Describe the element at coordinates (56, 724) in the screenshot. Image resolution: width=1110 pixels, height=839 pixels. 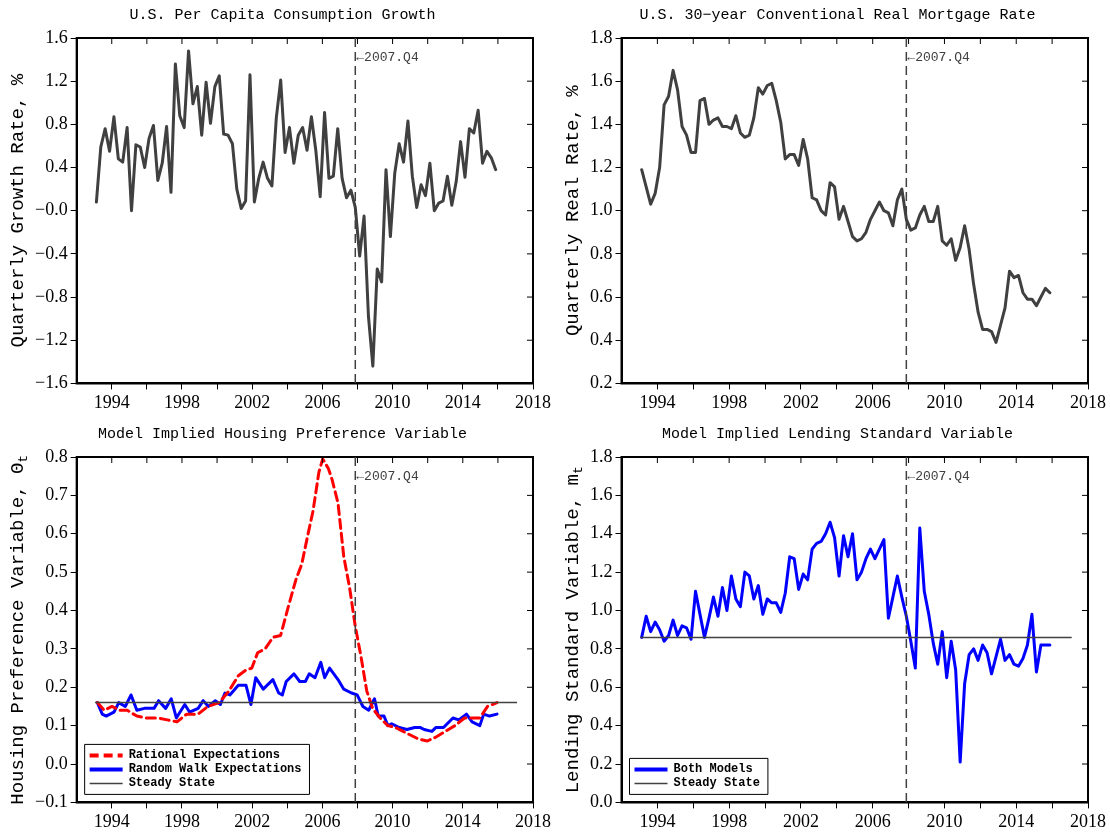
I see `y-tick-label: 0.1` at that location.